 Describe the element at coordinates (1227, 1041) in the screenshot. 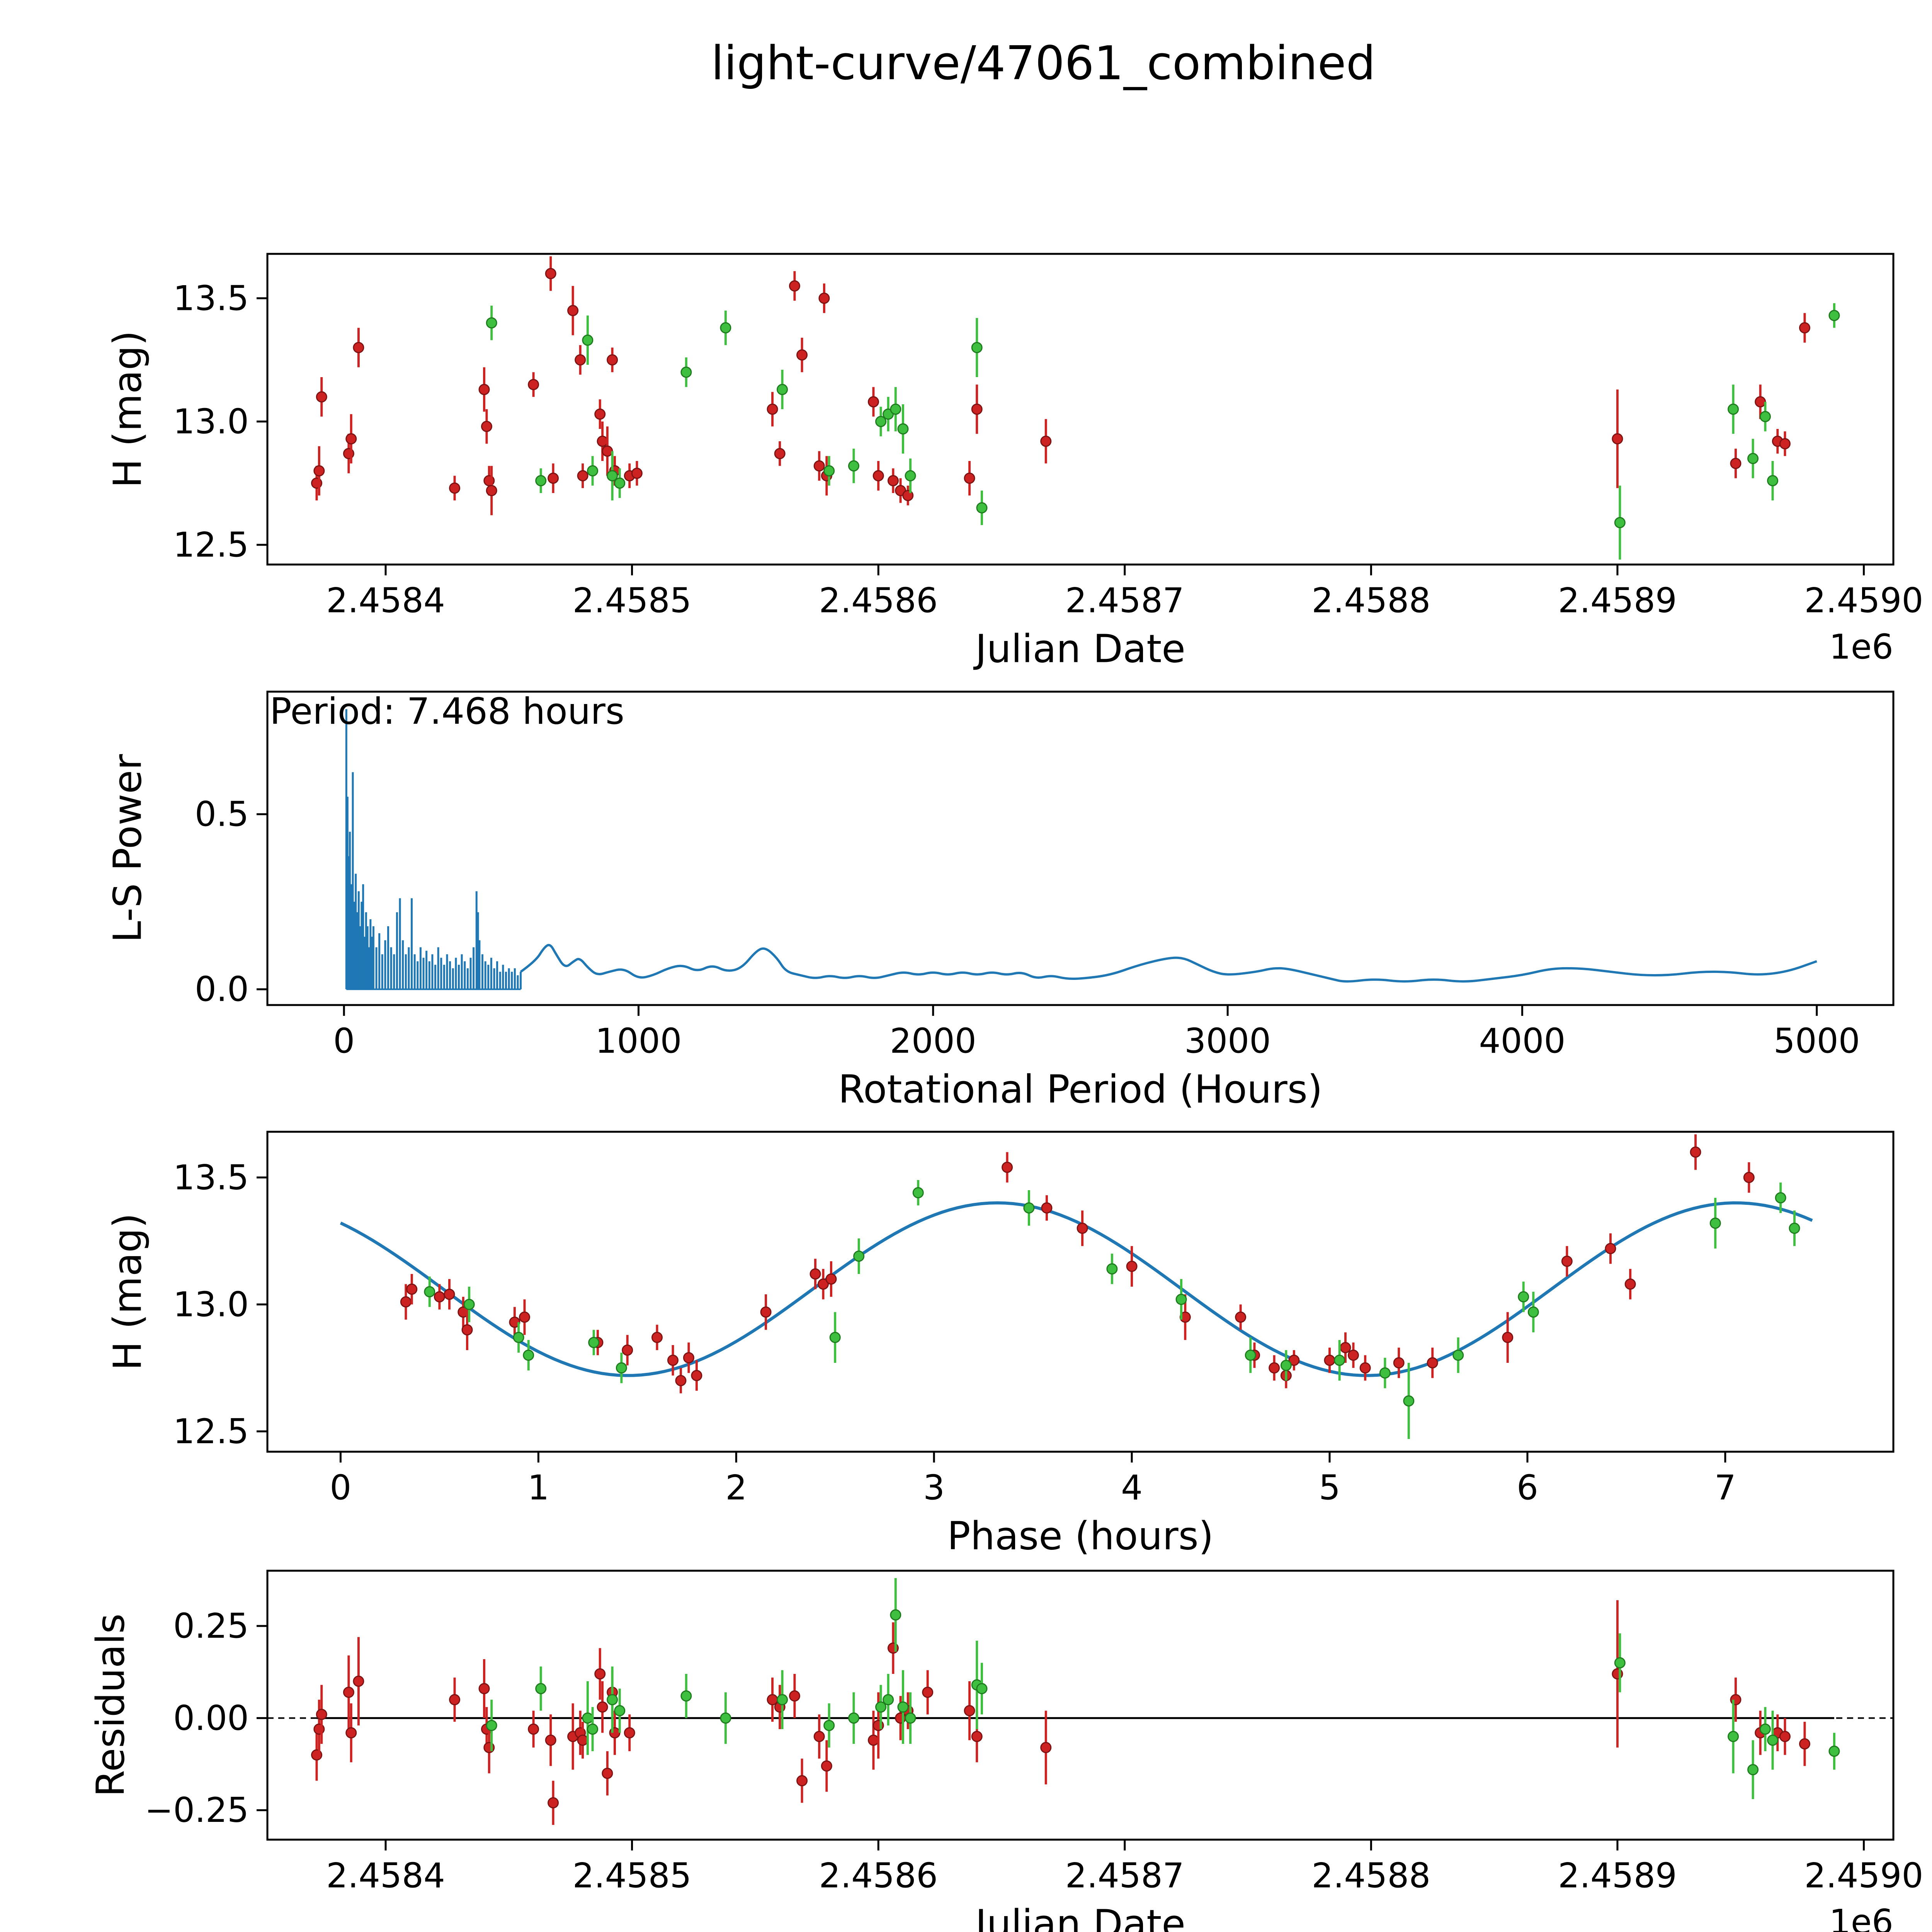

I see `x-tick-label: 3000` at that location.